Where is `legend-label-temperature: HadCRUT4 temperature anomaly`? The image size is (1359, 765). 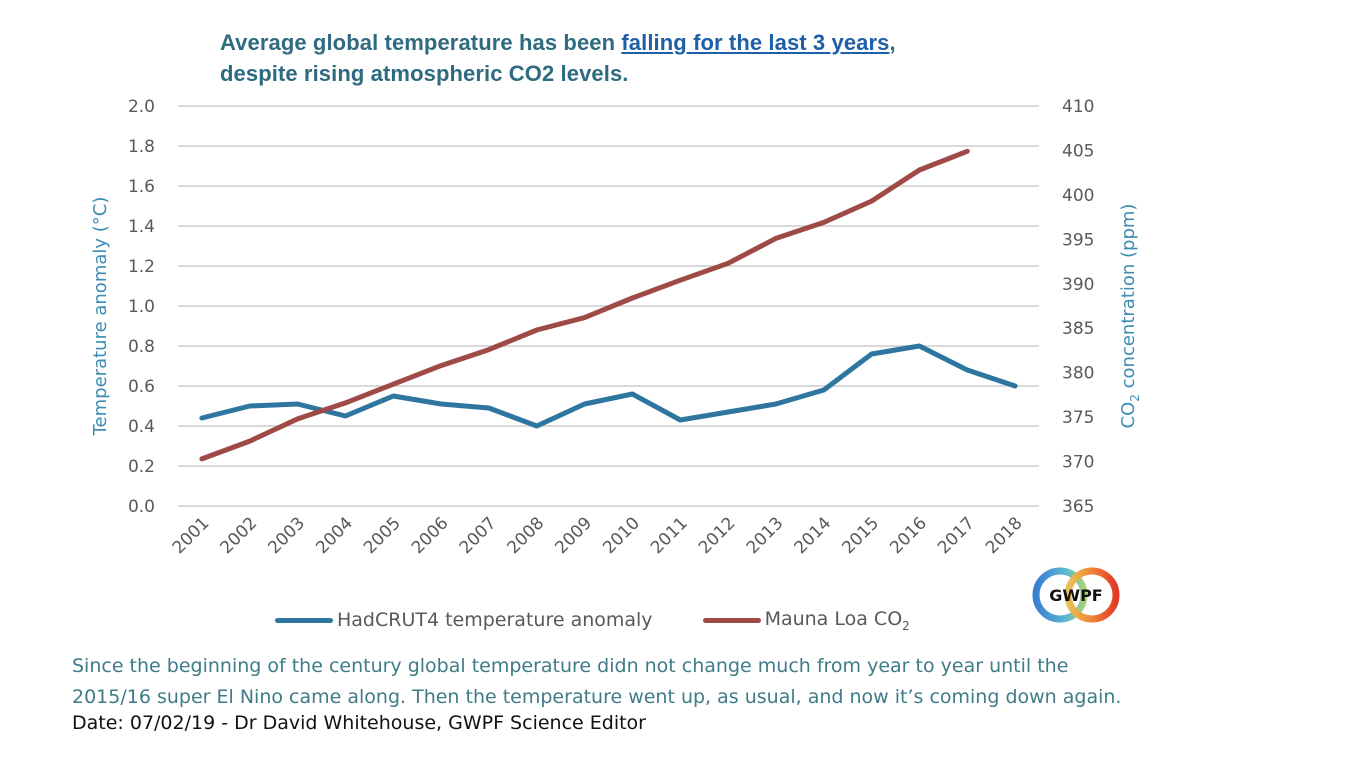
legend-label-temperature: HadCRUT4 temperature anomaly is located at coordinates (495, 620).